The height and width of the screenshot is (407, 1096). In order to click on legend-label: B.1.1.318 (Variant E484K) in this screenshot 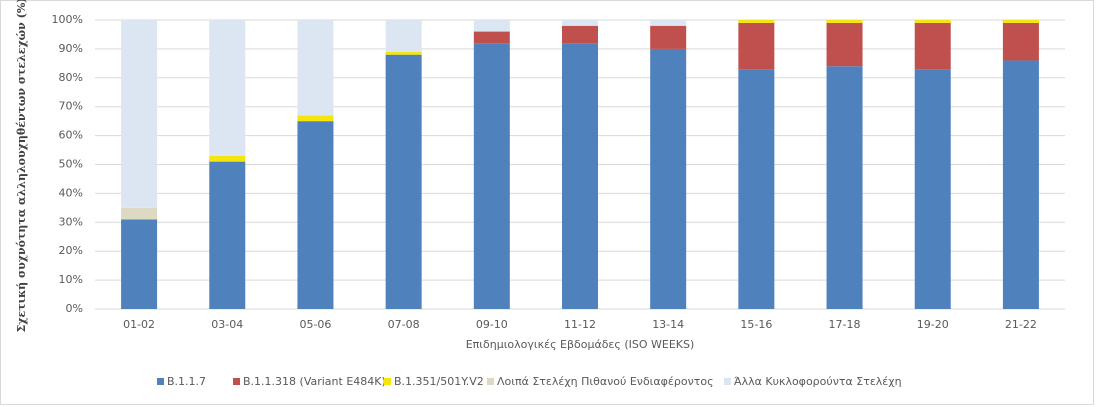, I will do `click(314, 381)`.